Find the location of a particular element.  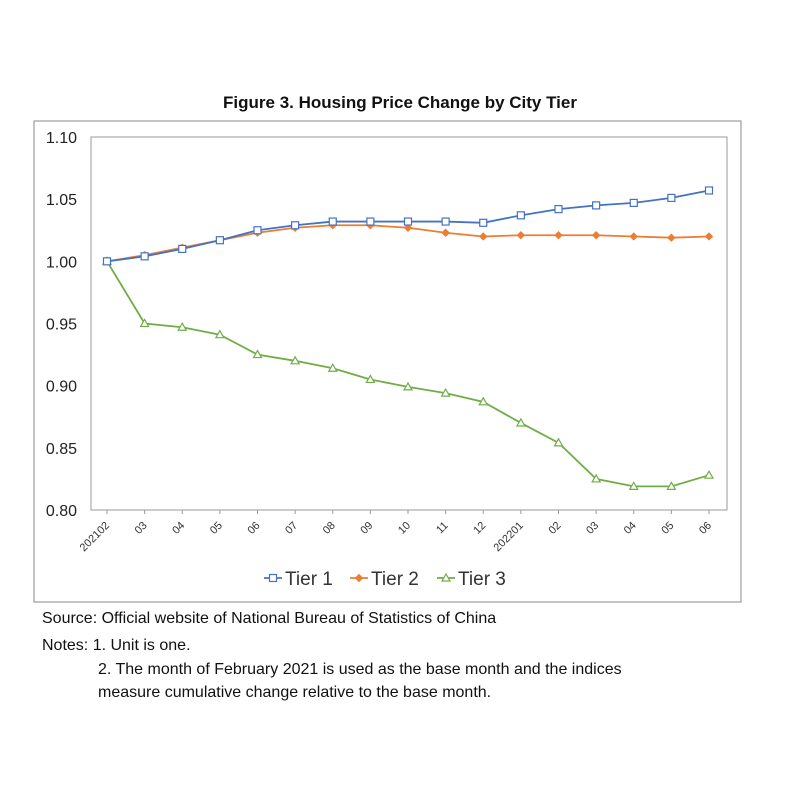

x-tick-label: 02 is located at coordinates (554, 528).